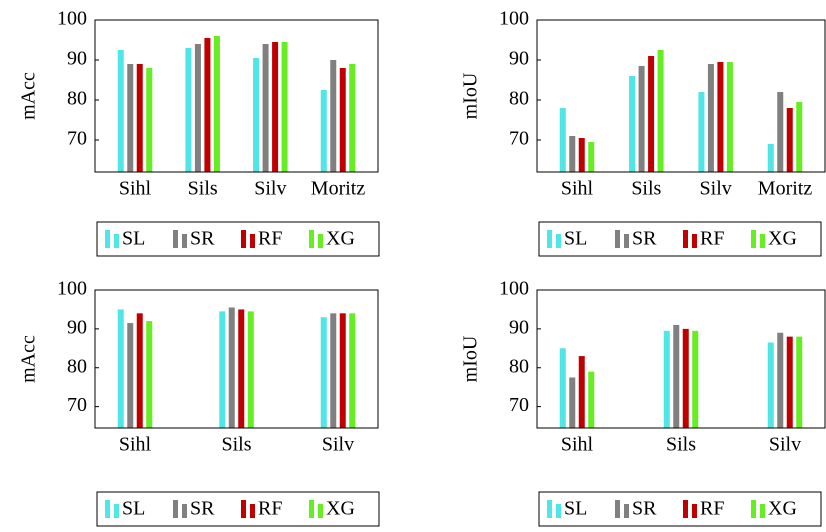 This screenshot has height=532, width=826. What do you see at coordinates (785, 445) in the screenshot?
I see `x-tick-label: Silv` at bounding box center [785, 445].